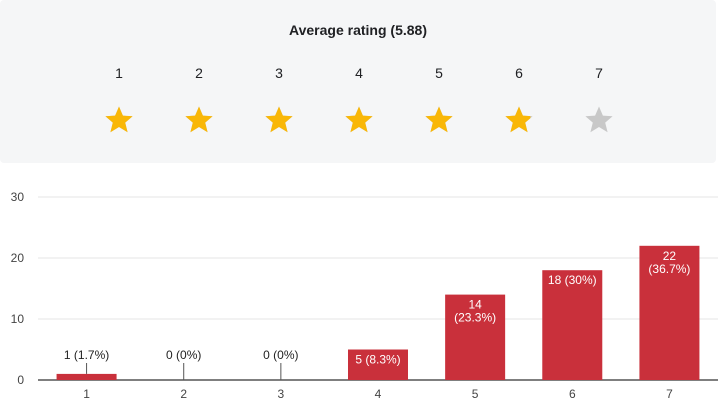 The height and width of the screenshot is (405, 720). I want to click on star-partial-icon, so click(519, 120).